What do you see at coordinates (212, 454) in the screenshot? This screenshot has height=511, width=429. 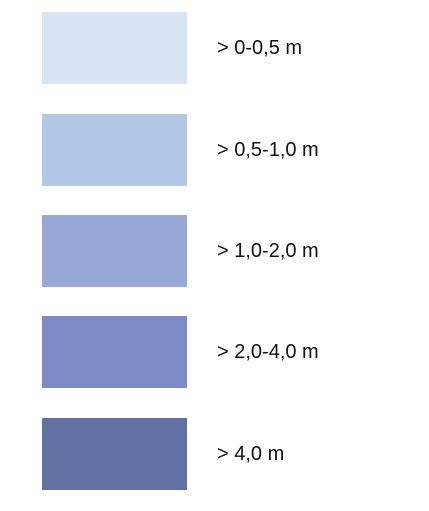 I see `legend-item-4: > 4,0 m` at bounding box center [212, 454].